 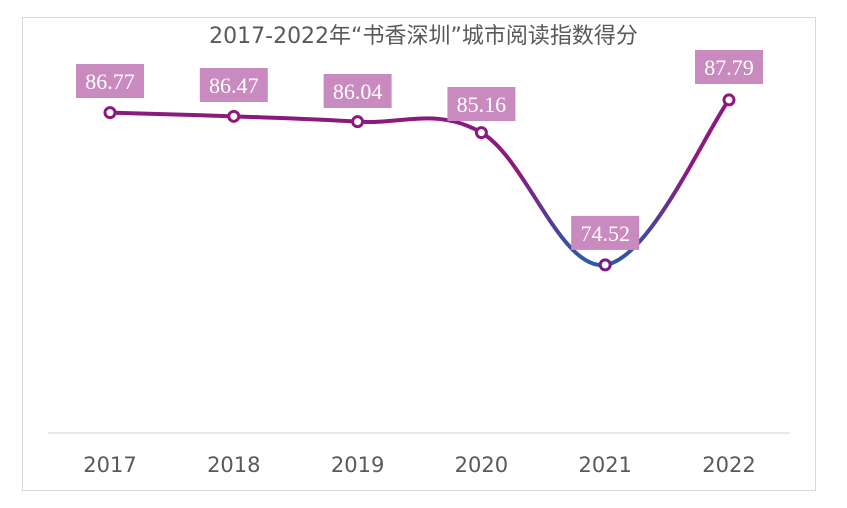 What do you see at coordinates (728, 465) in the screenshot?
I see `x-tick-label-2022: 2022` at bounding box center [728, 465].